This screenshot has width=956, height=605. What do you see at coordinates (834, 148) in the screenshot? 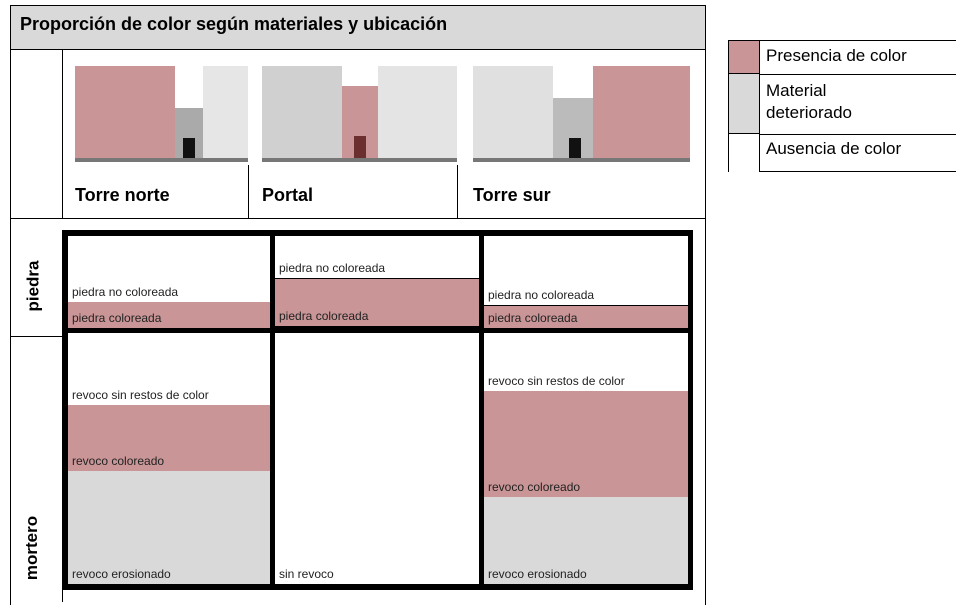
I see `legend-label: Ausencia de color` at bounding box center [834, 148].